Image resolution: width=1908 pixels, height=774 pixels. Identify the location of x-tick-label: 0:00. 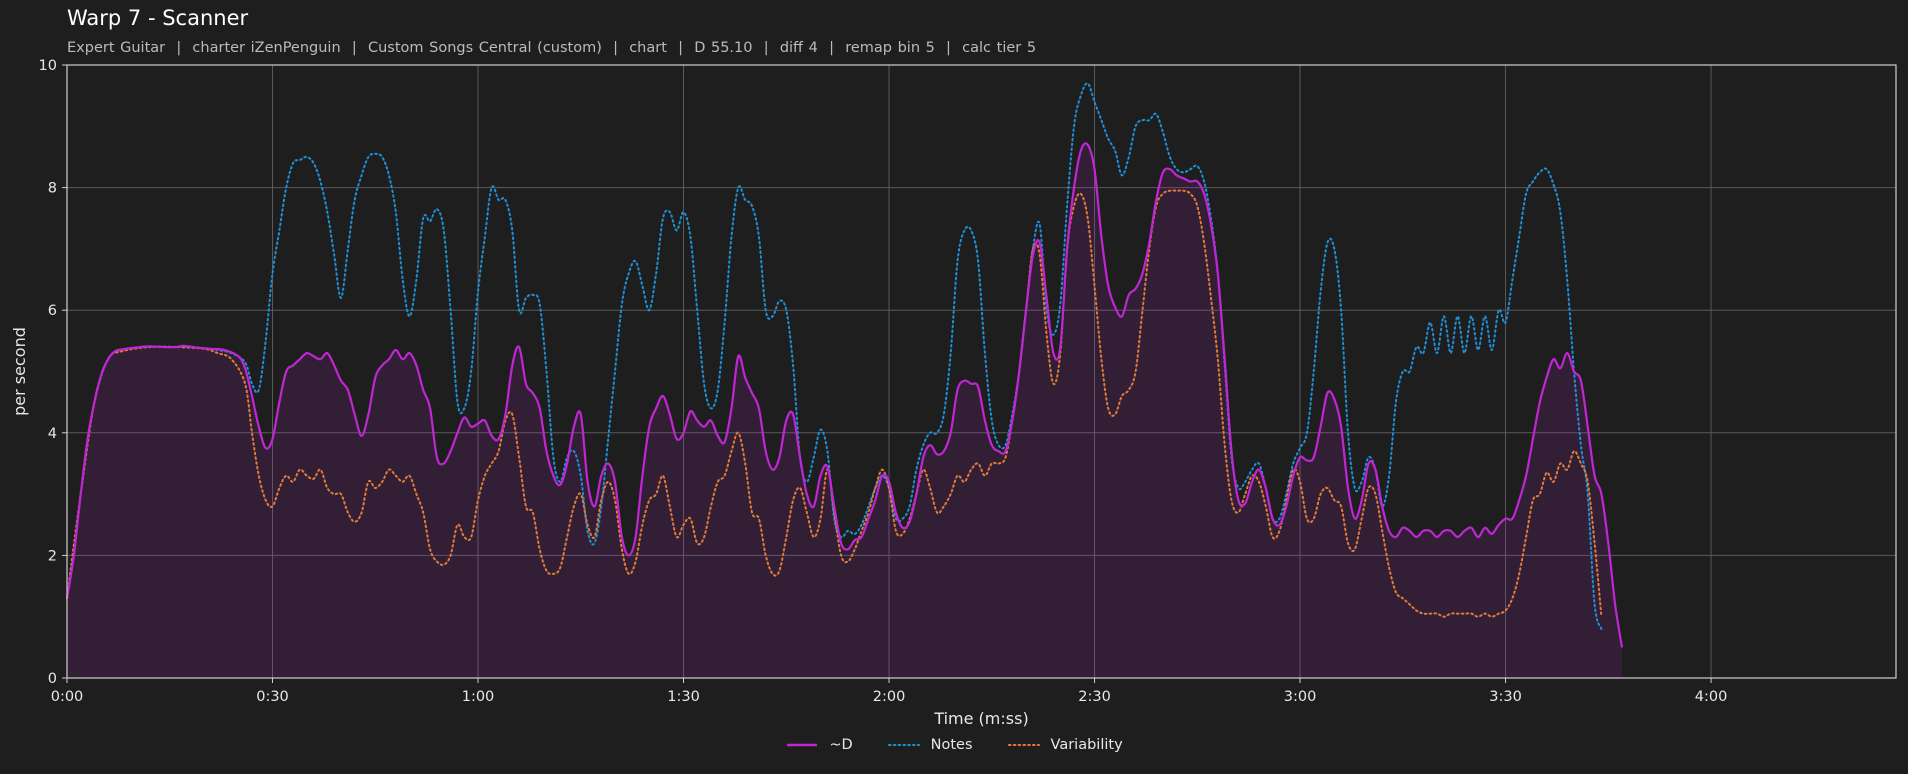
(67, 697).